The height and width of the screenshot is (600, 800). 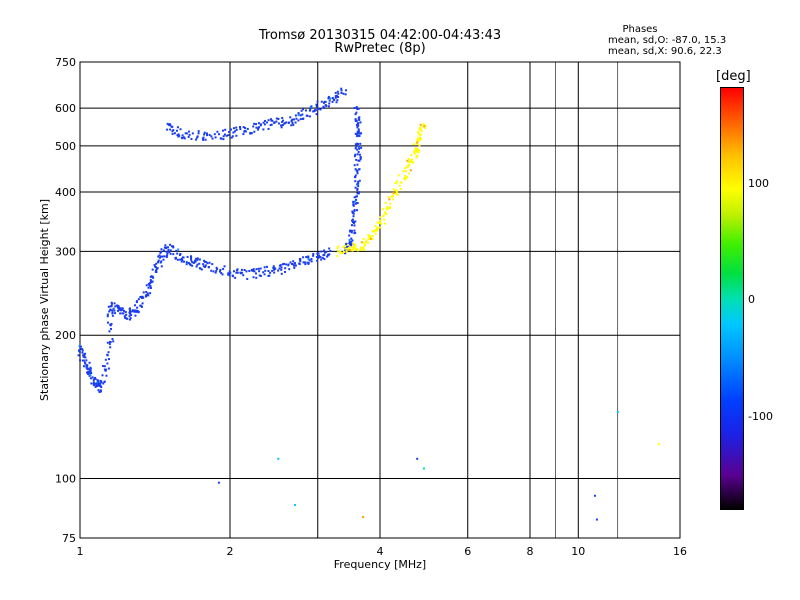 I want to click on y-tick-label: 300, so click(x=65, y=251).